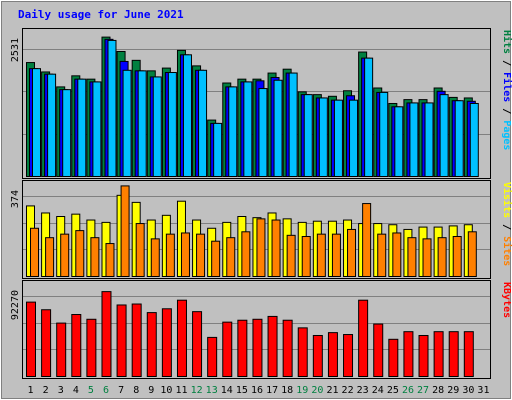 This screenshot has width=512, height=400. Describe the element at coordinates (348, 390) in the screenshot. I see `day-label: 22` at that location.